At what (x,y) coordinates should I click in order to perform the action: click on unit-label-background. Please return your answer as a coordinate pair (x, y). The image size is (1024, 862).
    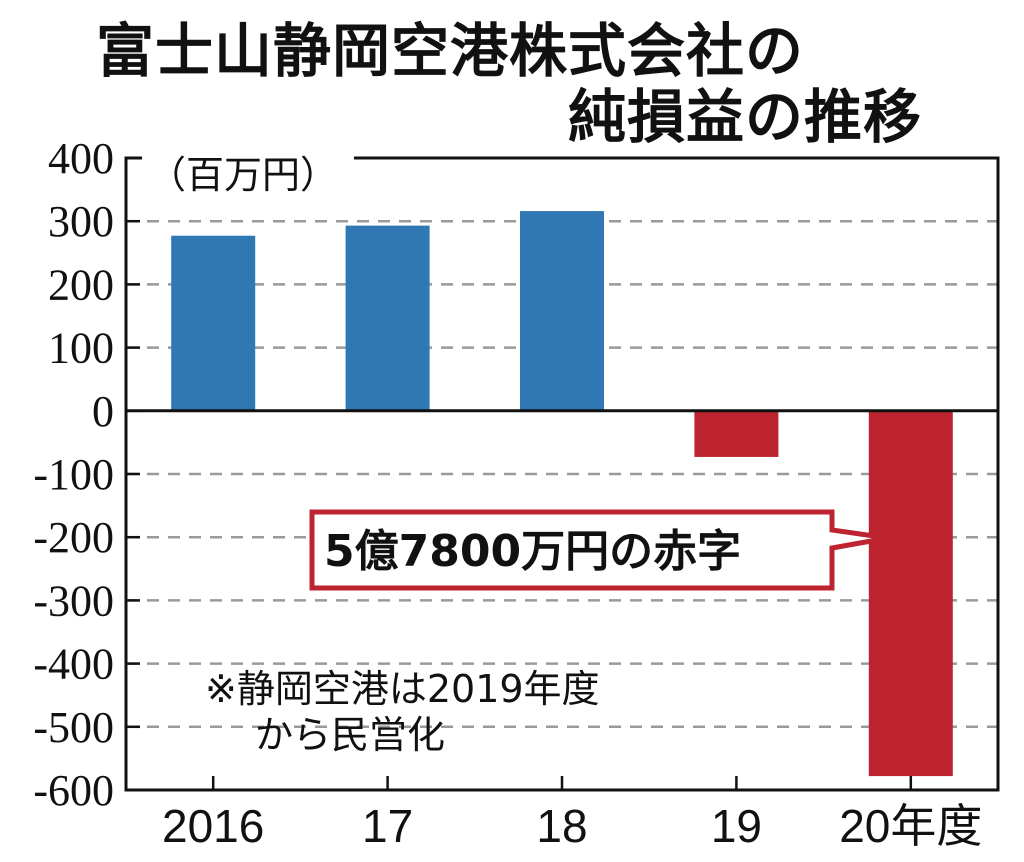
    Looking at the image, I should click on (248, 172).